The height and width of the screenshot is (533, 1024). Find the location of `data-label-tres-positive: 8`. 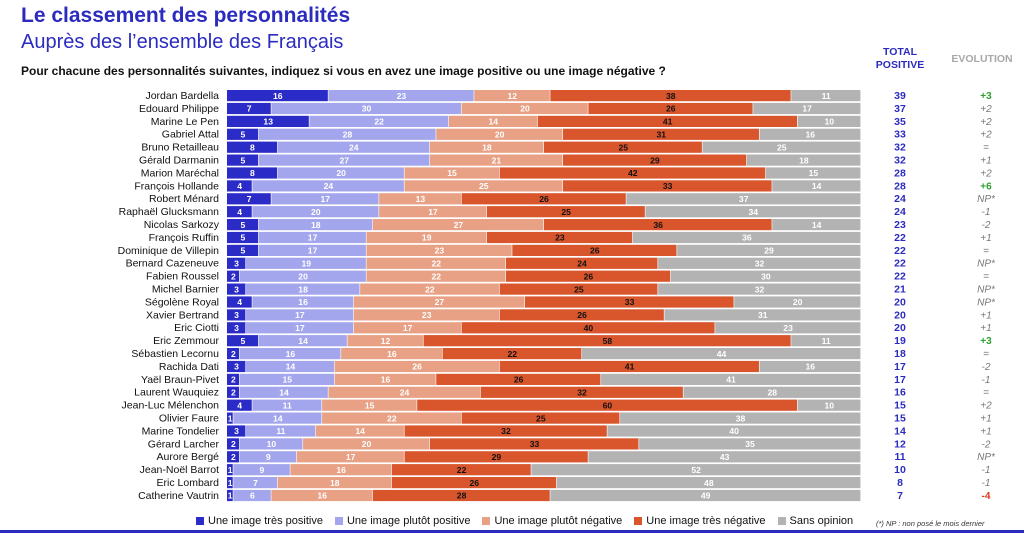

data-label-tres-positive: 8 is located at coordinates (252, 173).